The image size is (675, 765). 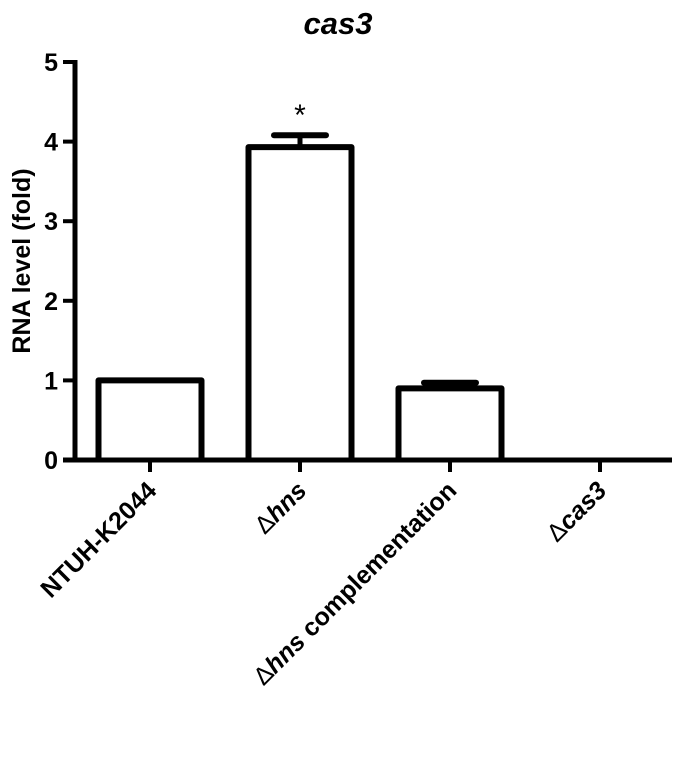 I want to click on y-axis-label: RNA level (fold), so click(x=22, y=260).